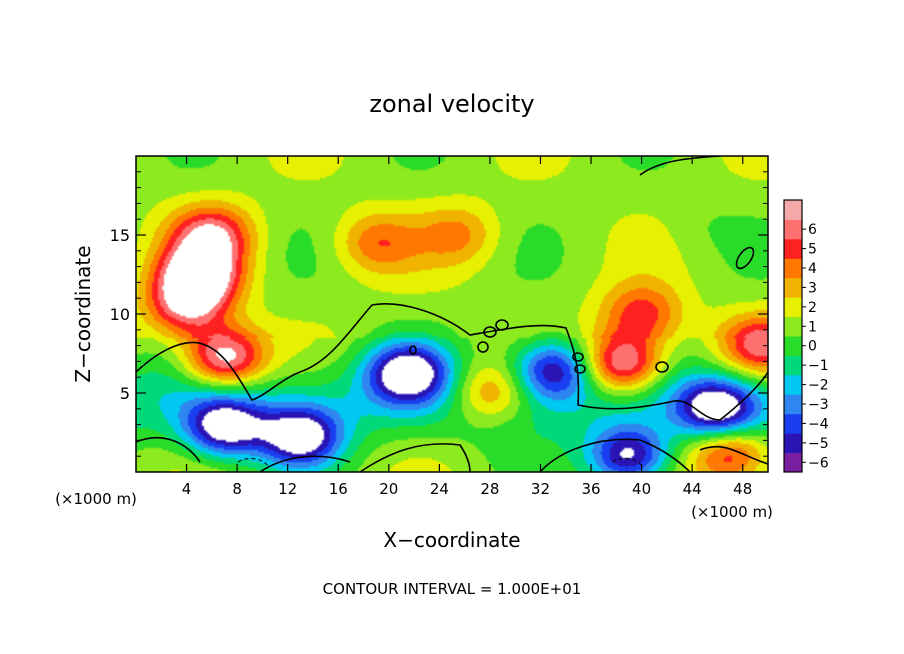  I want to click on x-tick-label: 20, so click(388, 489).